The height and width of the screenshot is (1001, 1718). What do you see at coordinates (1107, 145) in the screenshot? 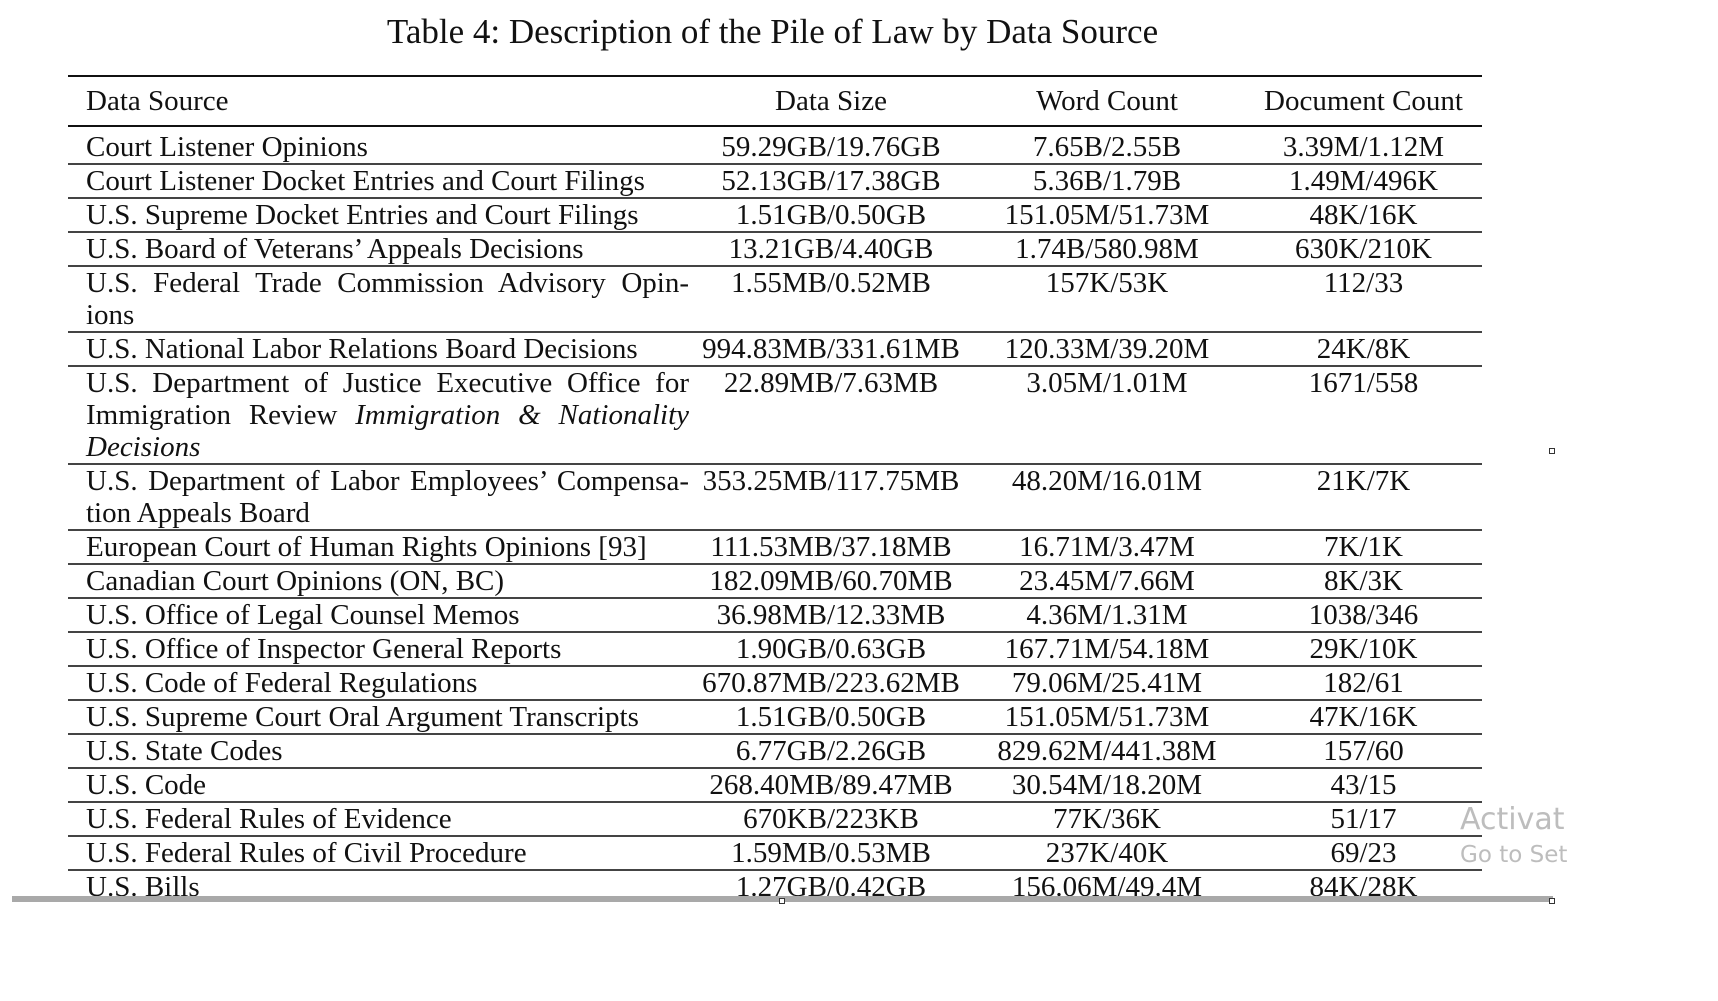
I see `cell-word-count: 7.65B/2.55B` at bounding box center [1107, 145].